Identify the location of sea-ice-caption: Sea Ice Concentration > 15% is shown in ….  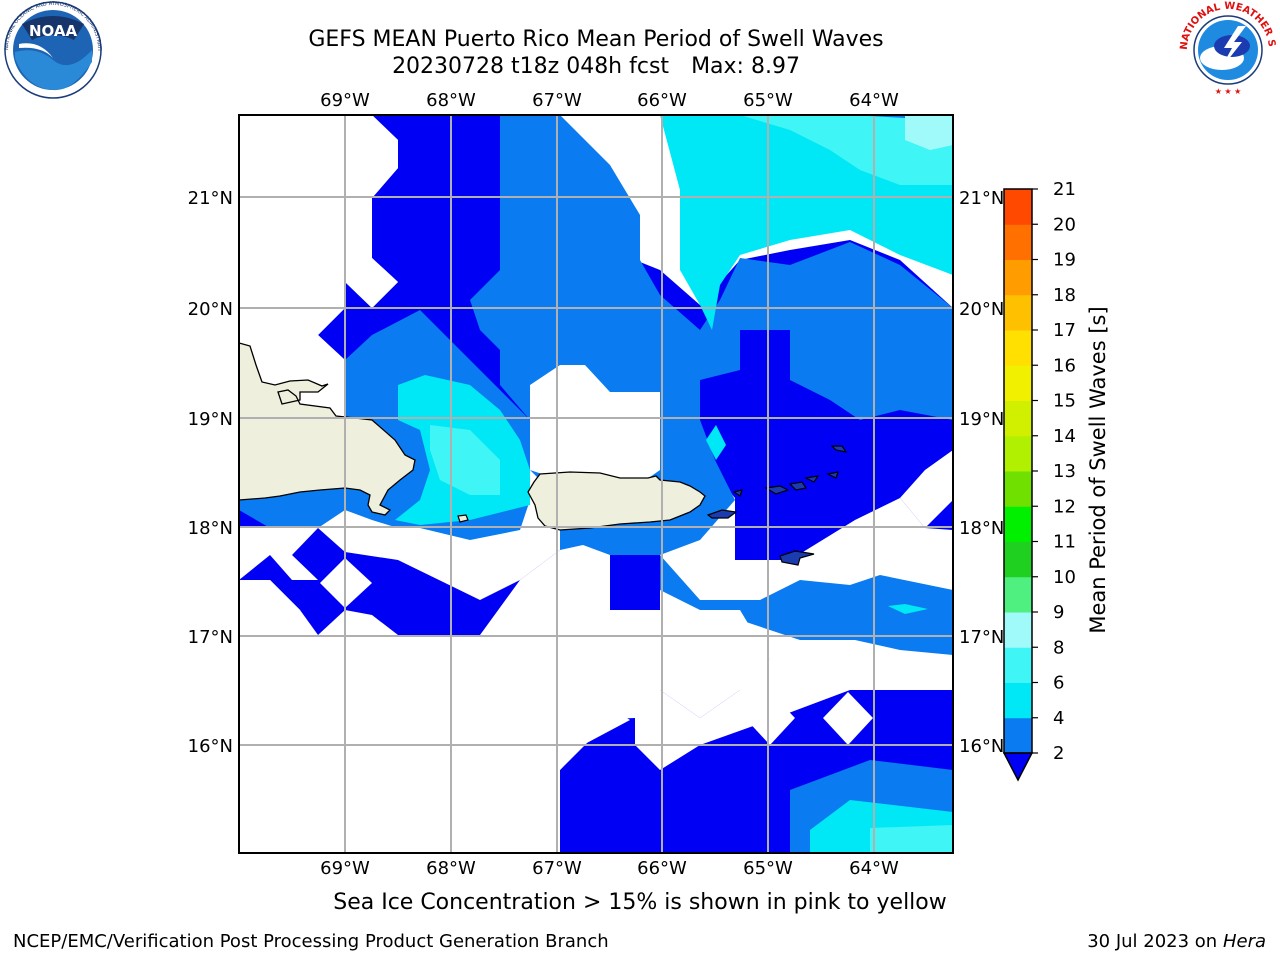
(640, 902).